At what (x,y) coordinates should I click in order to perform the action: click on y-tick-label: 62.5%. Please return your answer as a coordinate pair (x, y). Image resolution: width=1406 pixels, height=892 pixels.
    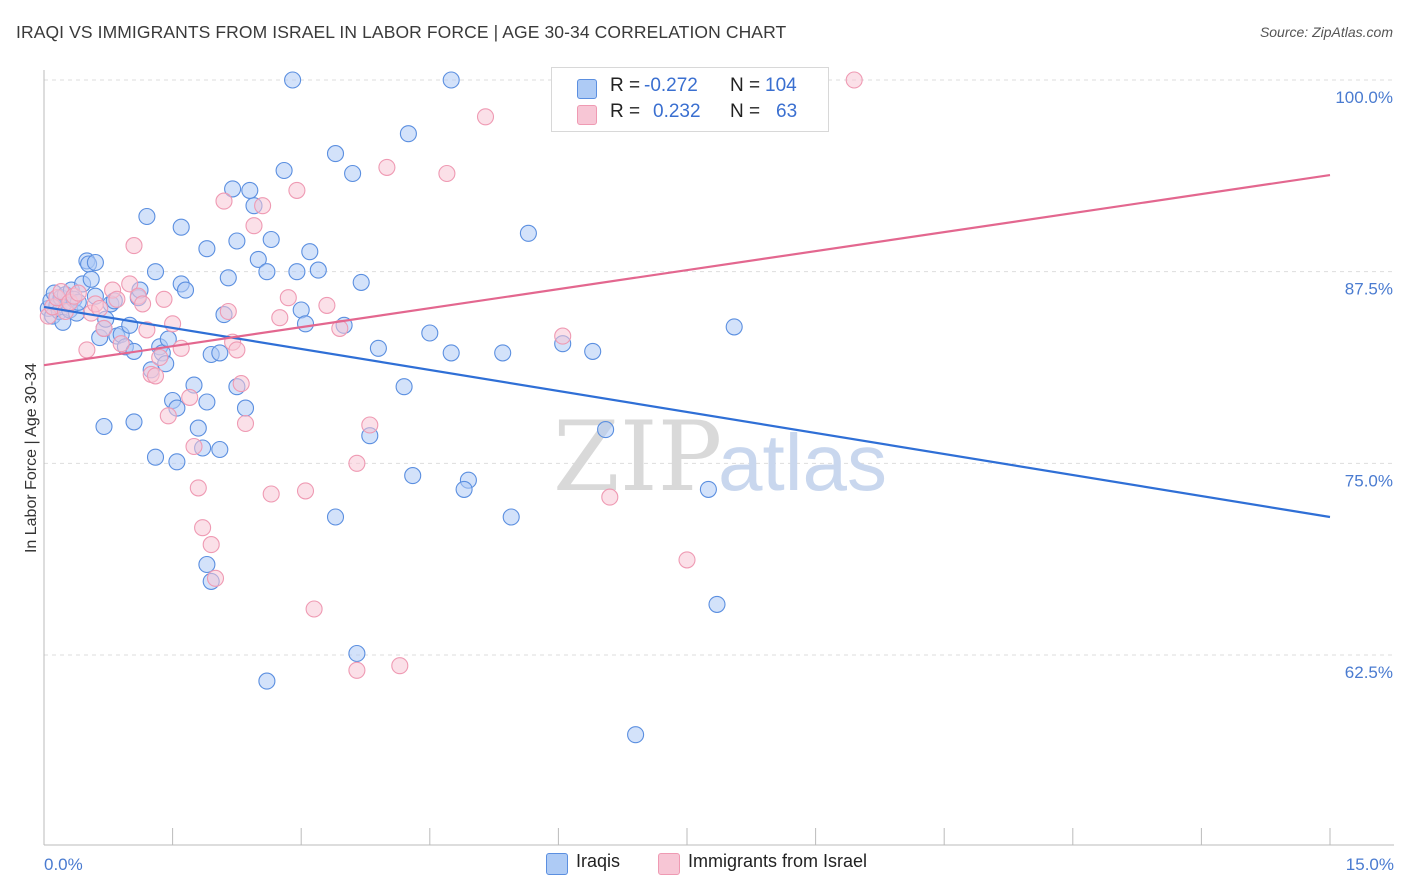
    Looking at the image, I should click on (1369, 672).